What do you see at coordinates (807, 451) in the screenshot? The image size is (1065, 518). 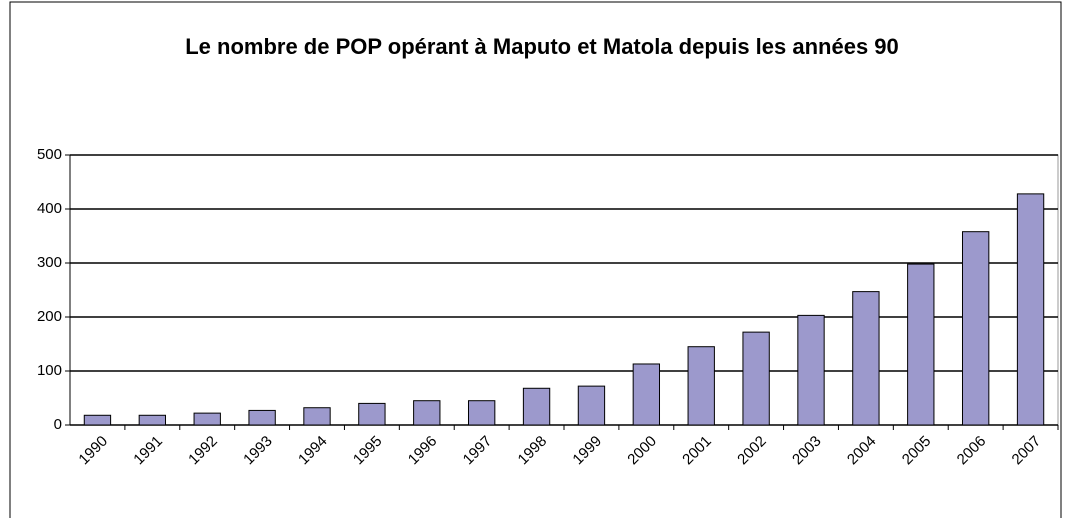 I see `x-tick-label: 2003` at bounding box center [807, 451].